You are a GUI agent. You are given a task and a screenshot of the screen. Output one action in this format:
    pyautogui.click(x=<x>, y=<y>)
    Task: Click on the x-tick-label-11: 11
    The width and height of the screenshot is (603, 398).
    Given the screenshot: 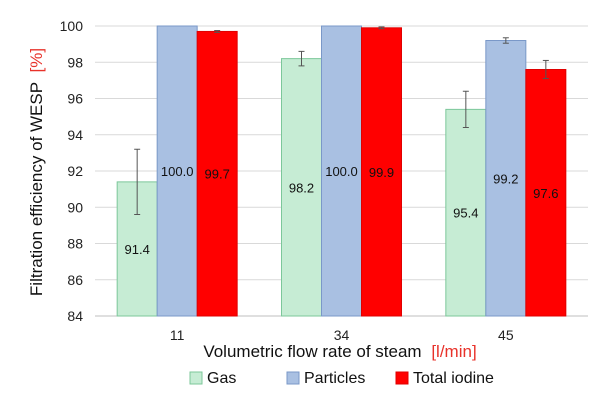 What is the action you would take?
    pyautogui.click(x=177, y=335)
    